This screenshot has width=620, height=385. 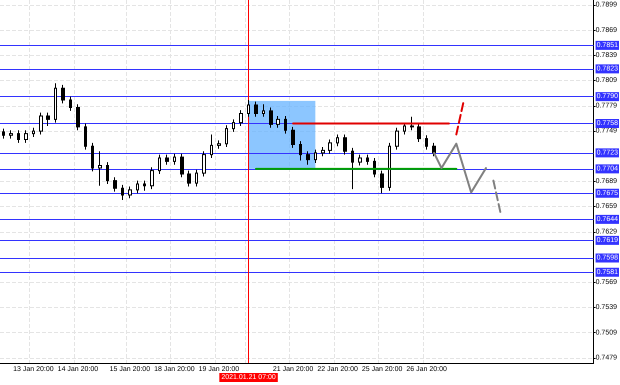 I want to click on line-series, so click(x=460, y=168).